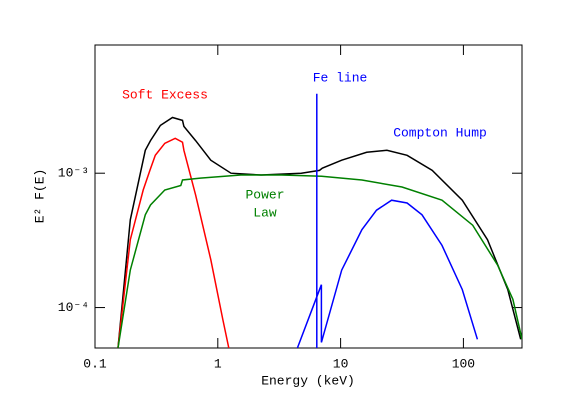  I want to click on annotation: Fe line, so click(340, 77).